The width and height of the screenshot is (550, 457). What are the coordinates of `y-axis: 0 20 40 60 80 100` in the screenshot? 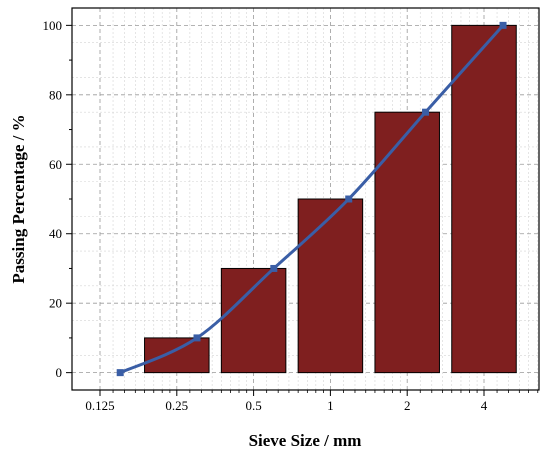 It's located at (57, 199).